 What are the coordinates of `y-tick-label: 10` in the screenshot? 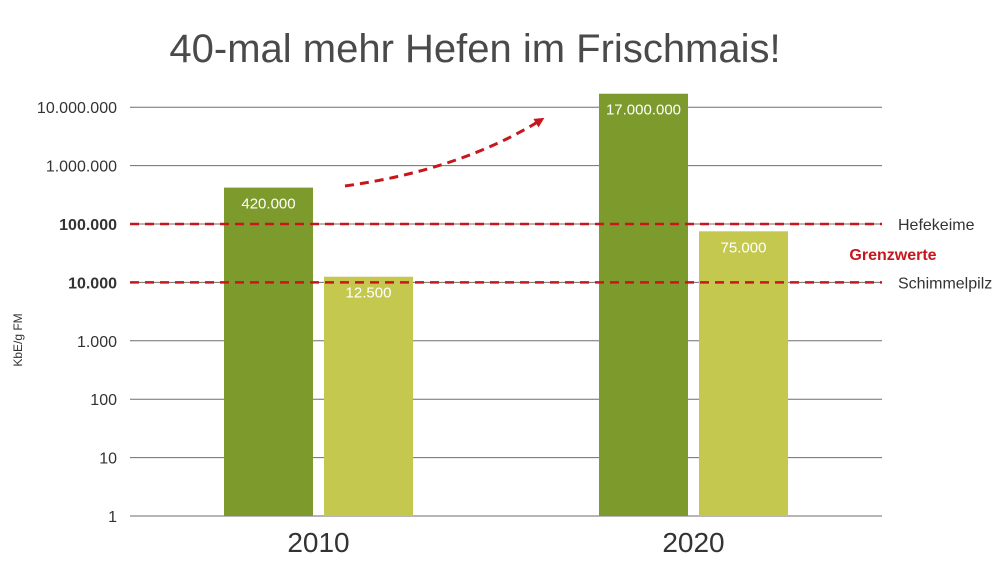 It's located at (108, 459).